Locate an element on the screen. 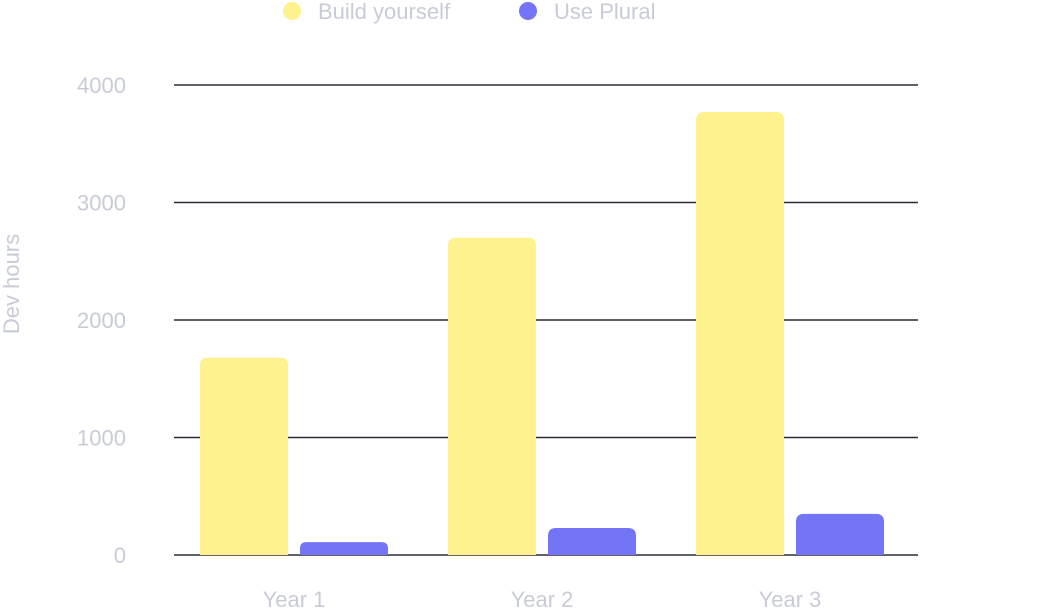 This screenshot has width=1038, height=612. y-tick-labels: 0 1000 2000 3000 4000 is located at coordinates (101, 320).